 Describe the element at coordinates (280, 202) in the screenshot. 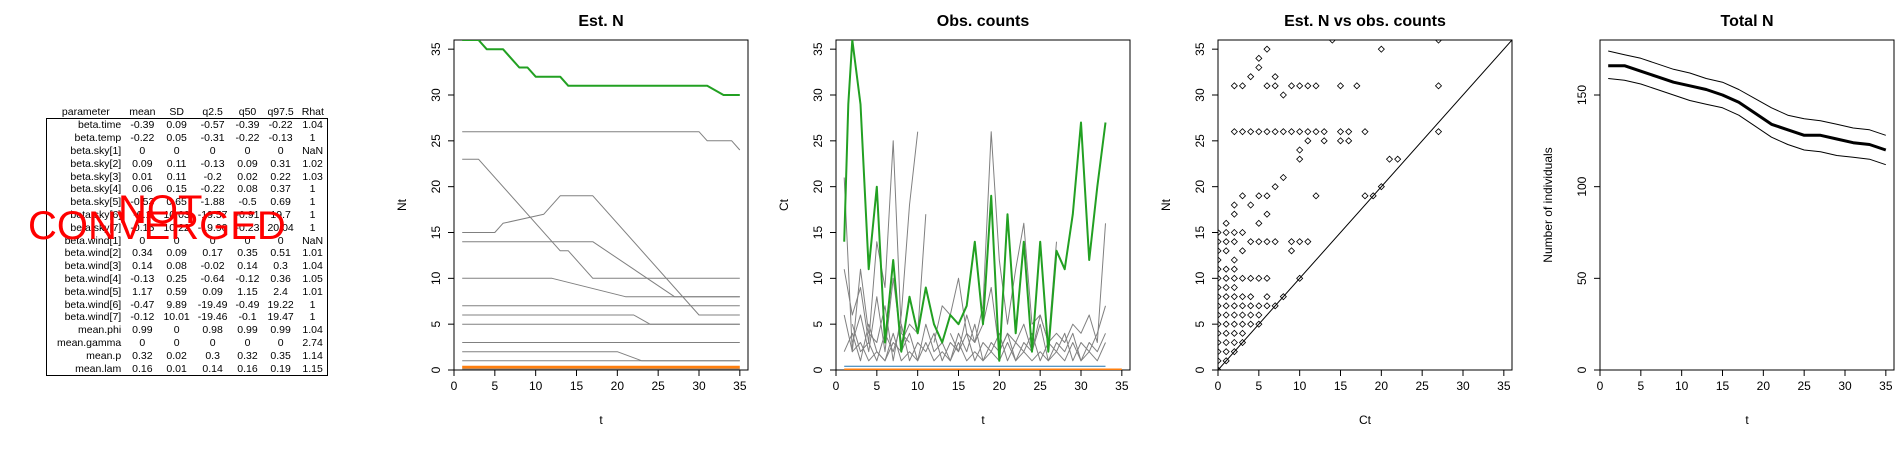

I see `table-cell: 0.69` at that location.